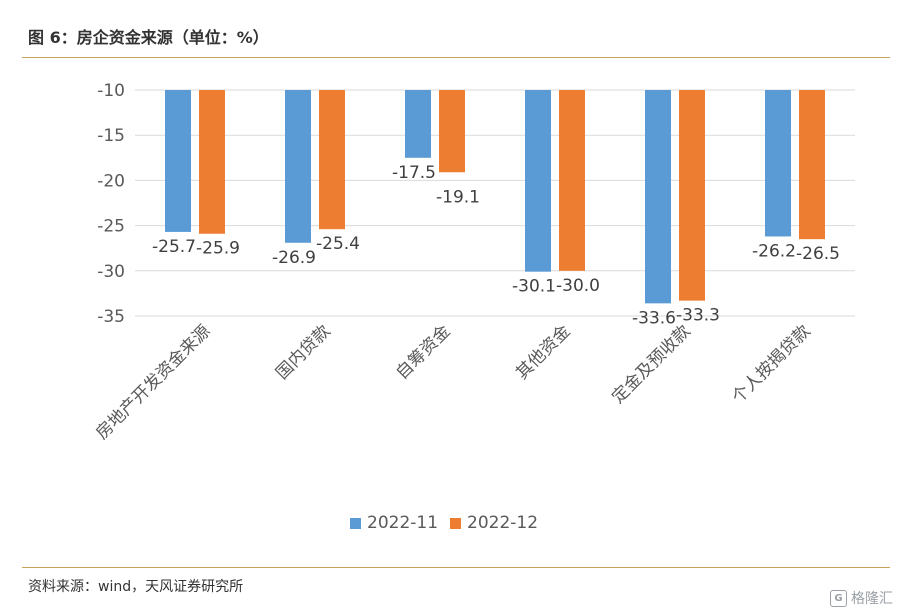 The width and height of the screenshot is (907, 614). Describe the element at coordinates (654, 318) in the screenshot. I see `data-label-series-1: -33.6` at that location.